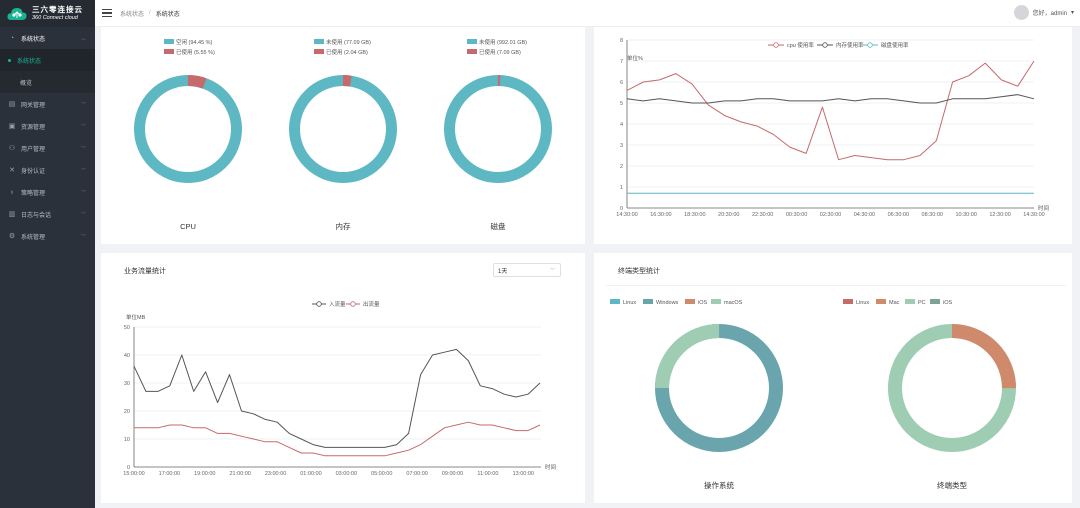  I want to click on x-tick-label: 18:30:00, so click(694, 215).